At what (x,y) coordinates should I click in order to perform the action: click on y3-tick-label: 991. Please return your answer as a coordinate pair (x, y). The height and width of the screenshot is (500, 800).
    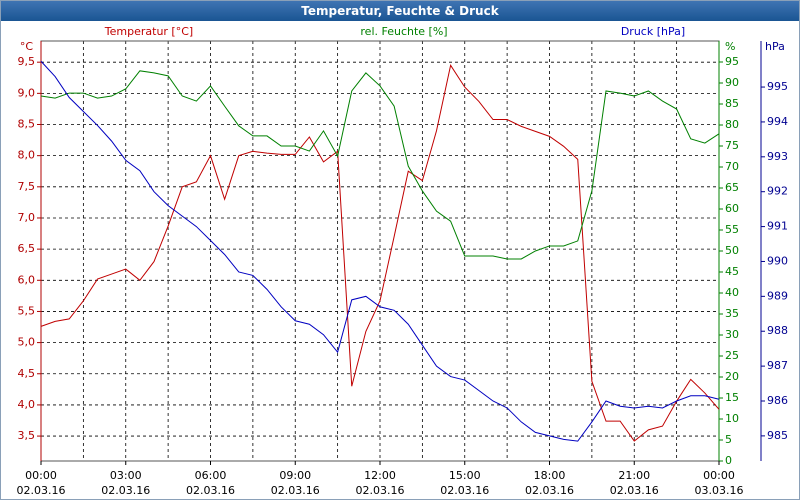
    Looking at the image, I should click on (777, 226).